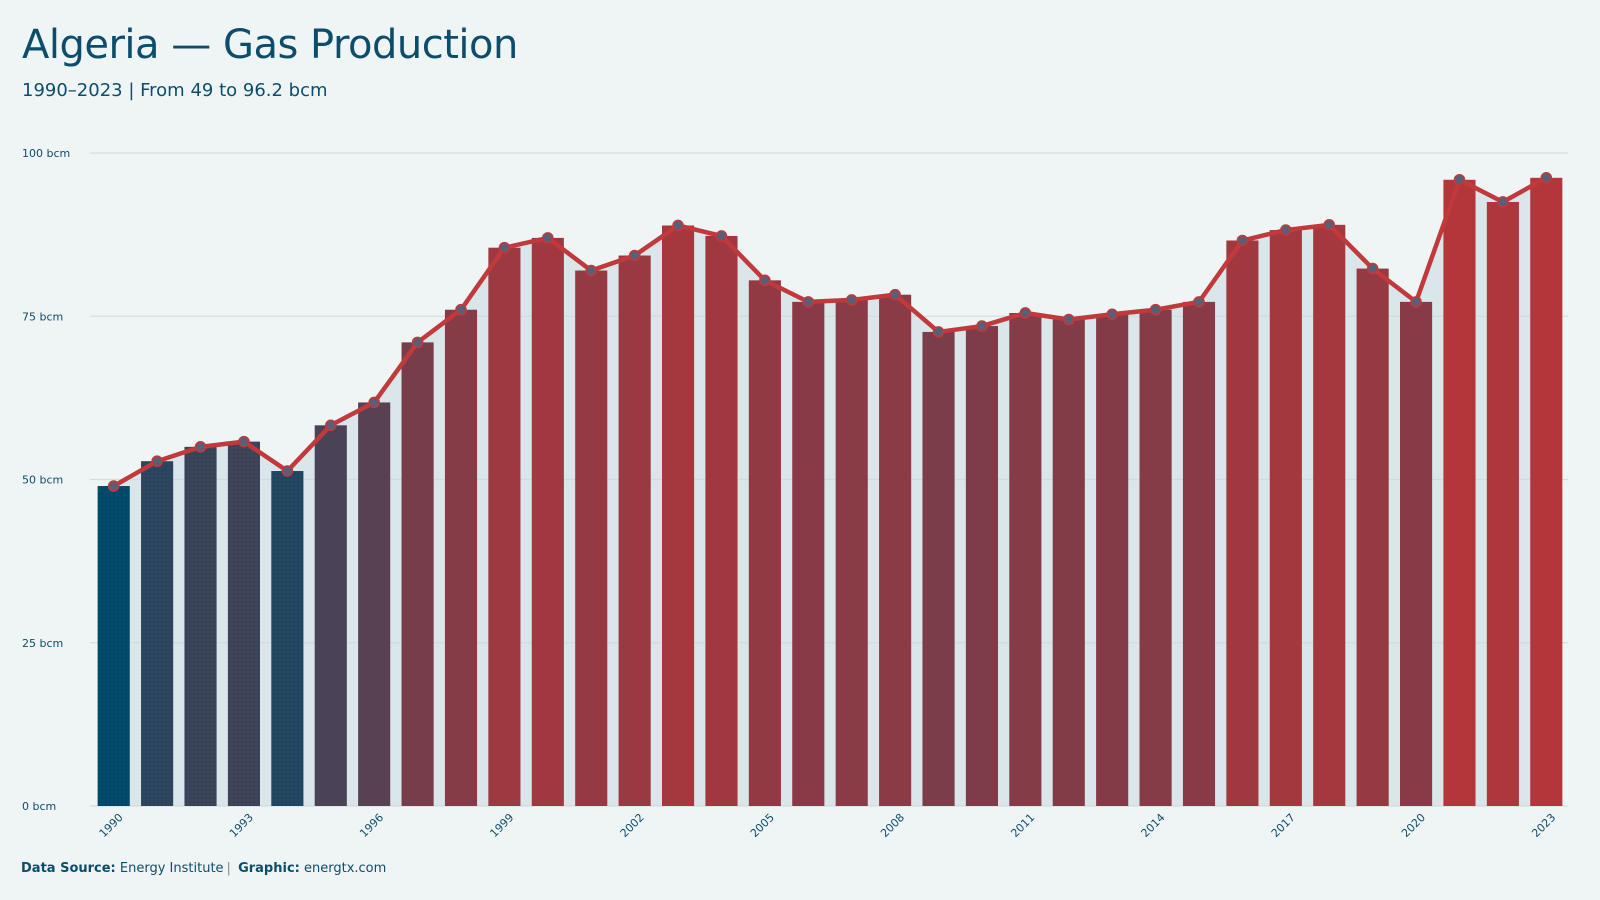 This screenshot has width=1600, height=900. What do you see at coordinates (1413, 825) in the screenshot?
I see `x-tick-label: 2020` at bounding box center [1413, 825].